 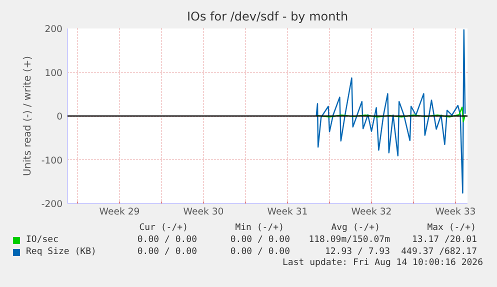 What do you see at coordinates (53, 29) in the screenshot?
I see `y-tick-label: 200` at bounding box center [53, 29].